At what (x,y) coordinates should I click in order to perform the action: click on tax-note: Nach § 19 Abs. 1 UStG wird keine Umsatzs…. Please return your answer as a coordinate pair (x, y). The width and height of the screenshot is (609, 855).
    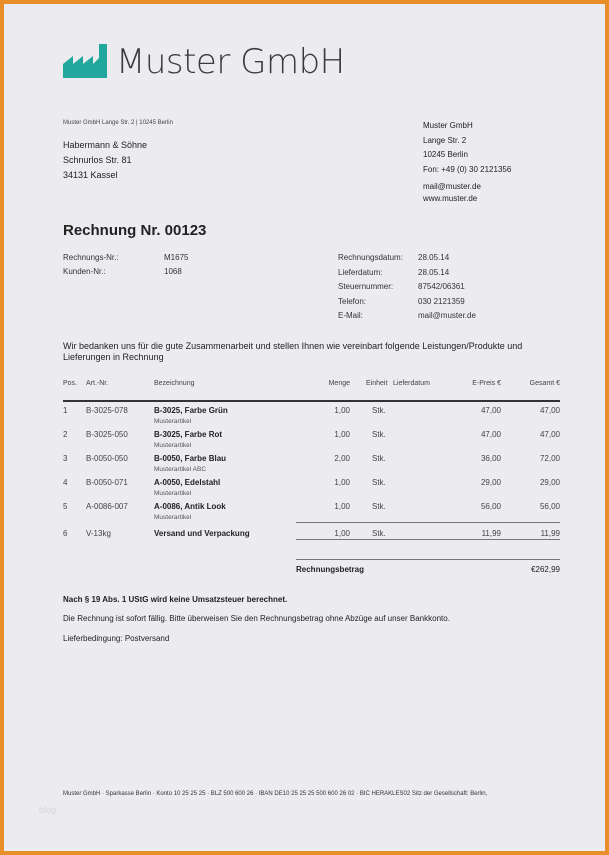
    Looking at the image, I should click on (175, 599).